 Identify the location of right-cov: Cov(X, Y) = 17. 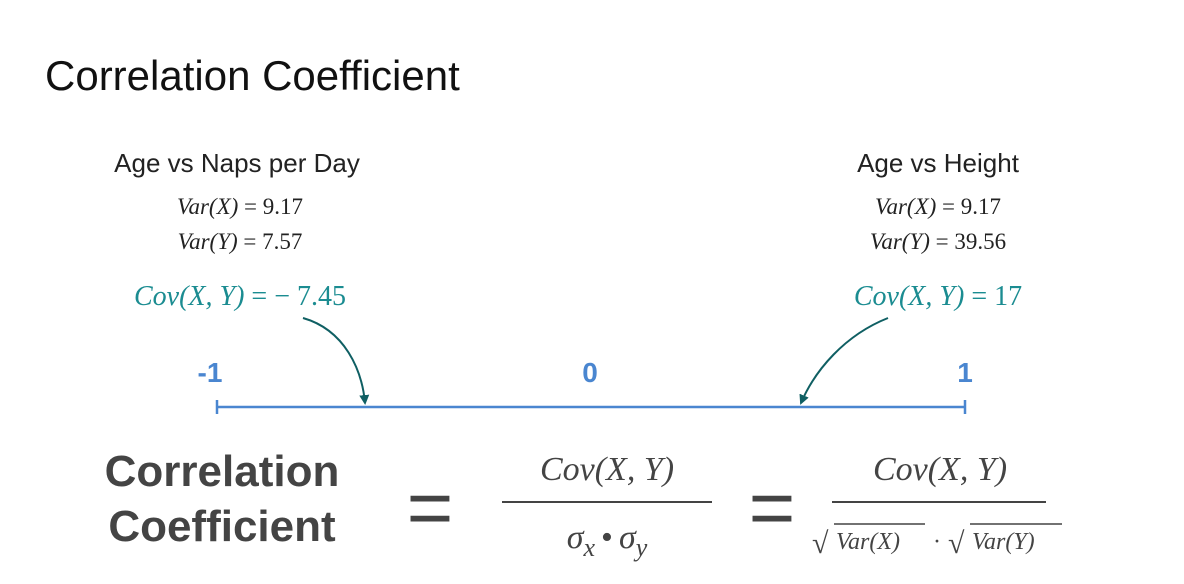
(938, 296).